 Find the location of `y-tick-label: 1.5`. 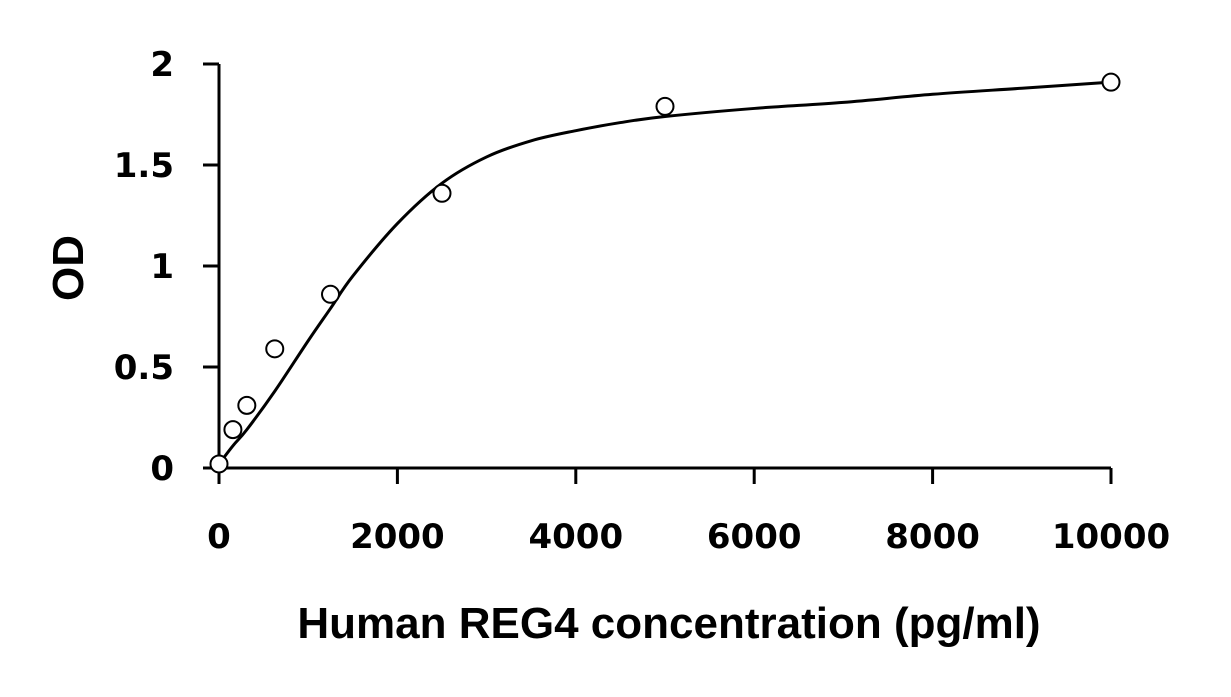

y-tick-label: 1.5 is located at coordinates (144, 166).